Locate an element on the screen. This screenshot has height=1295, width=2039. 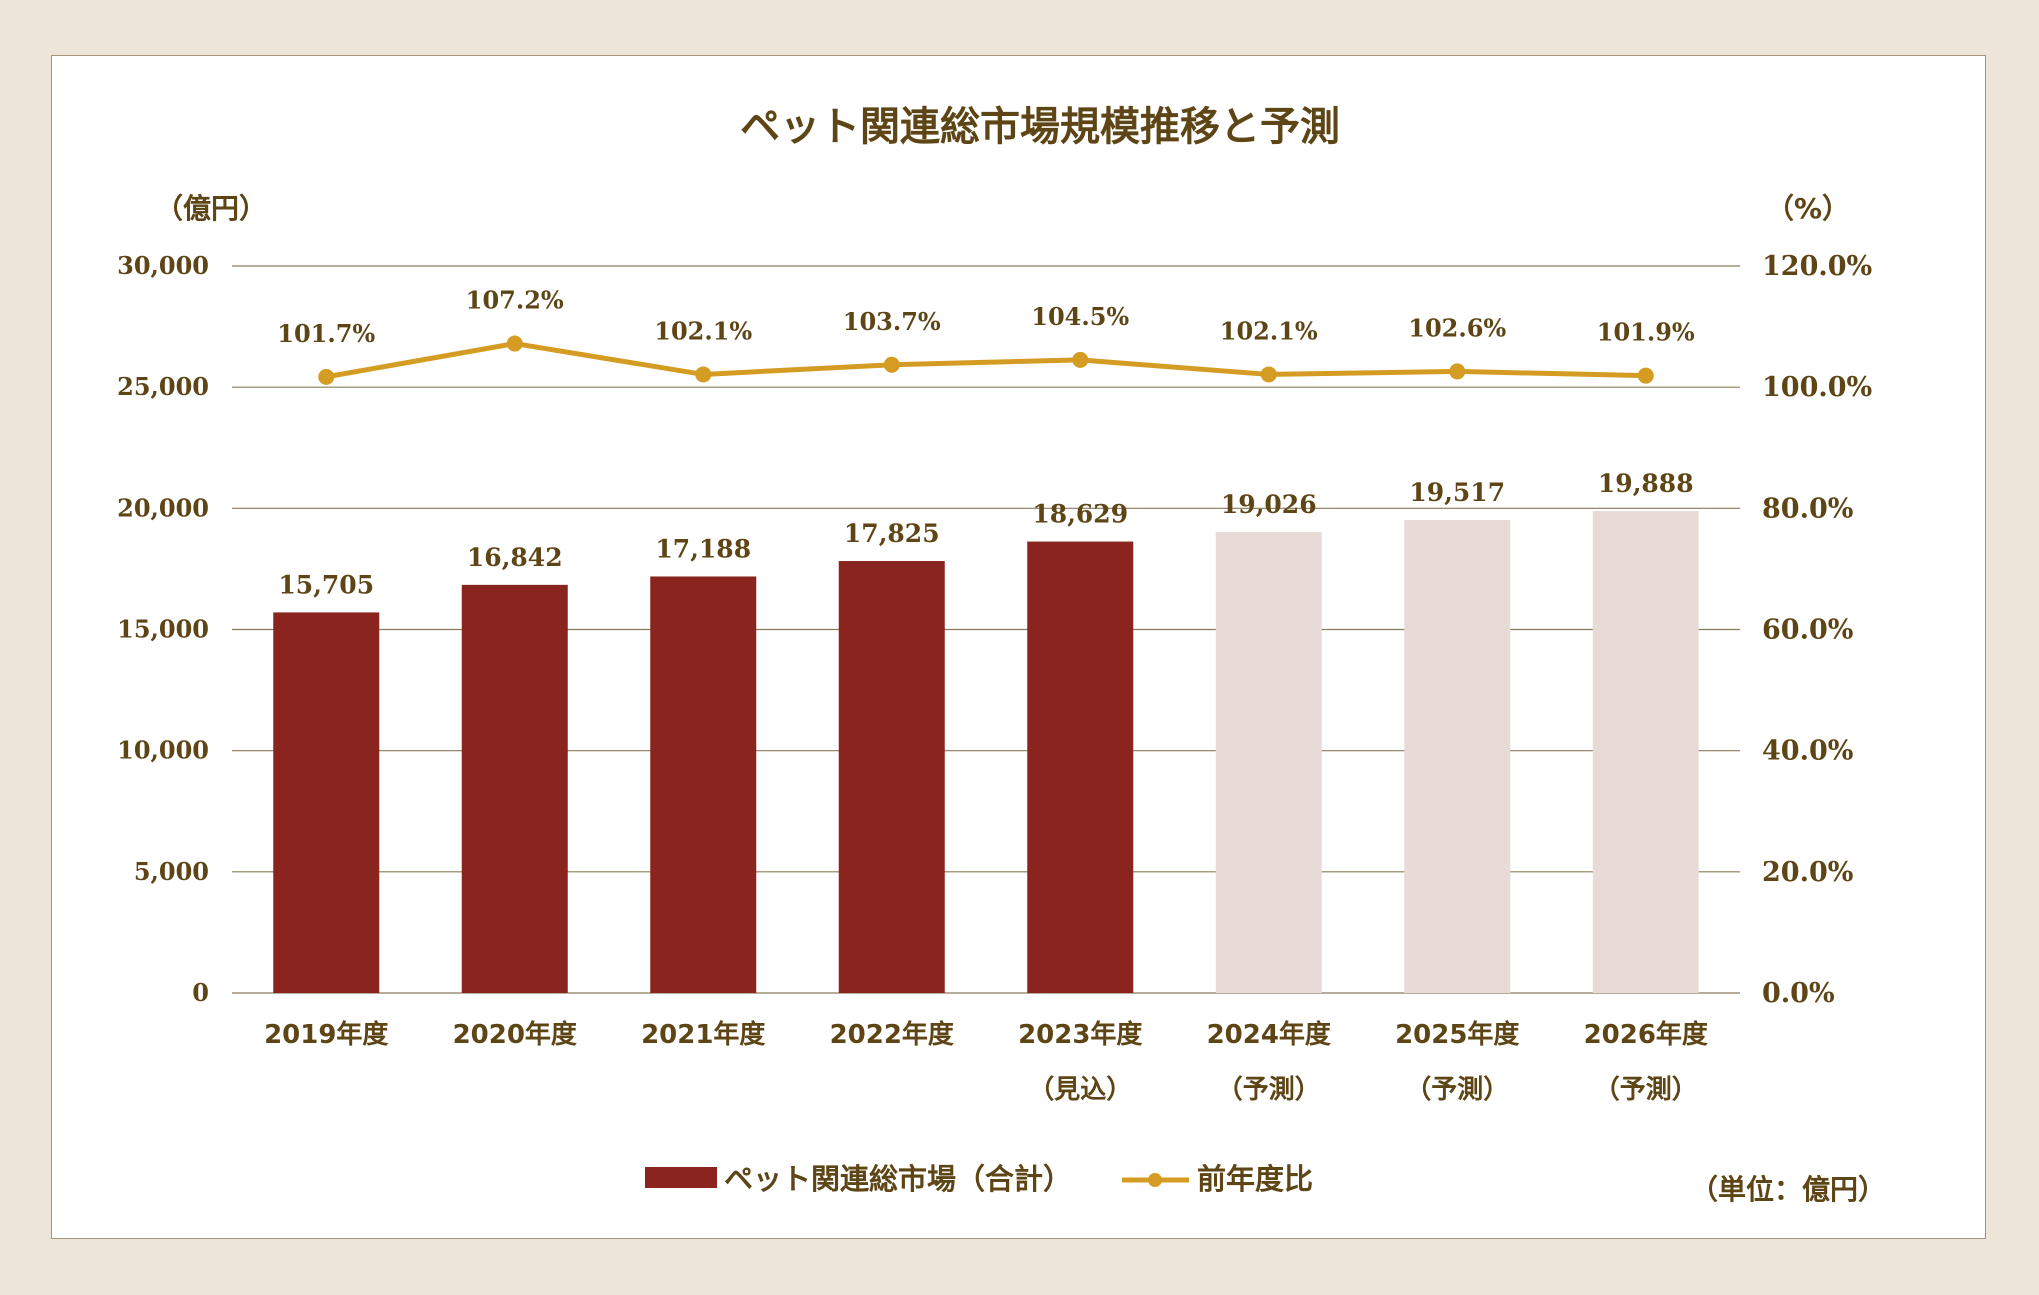
bar-value-label: 18,629 is located at coordinates (1080, 514).